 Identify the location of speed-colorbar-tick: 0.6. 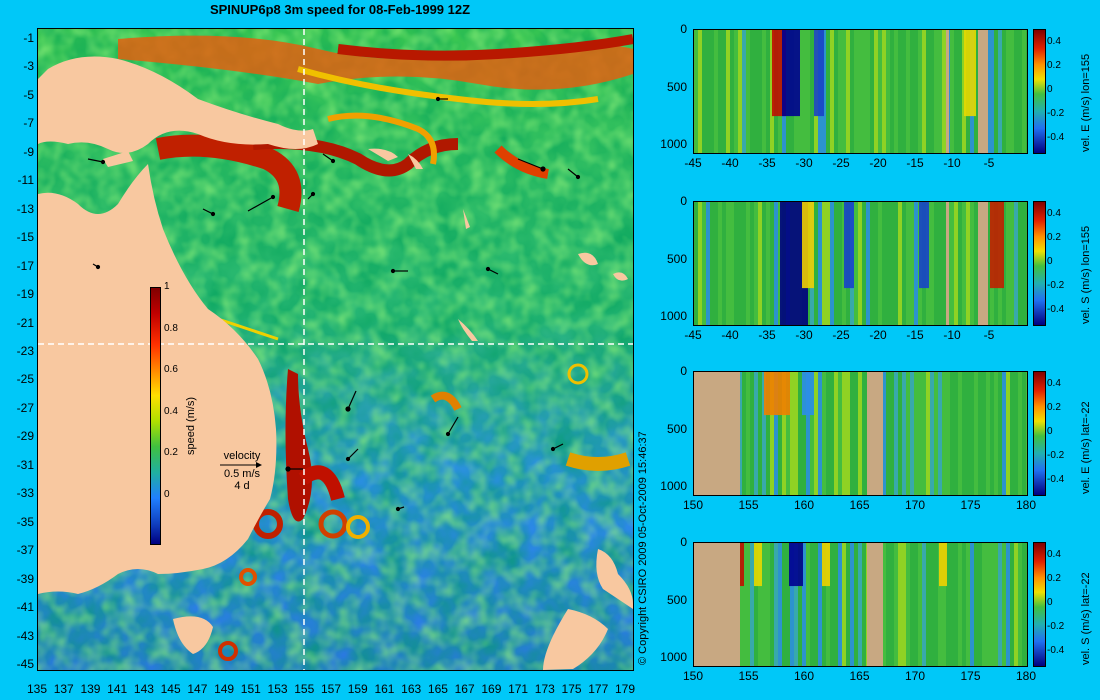
(171, 370).